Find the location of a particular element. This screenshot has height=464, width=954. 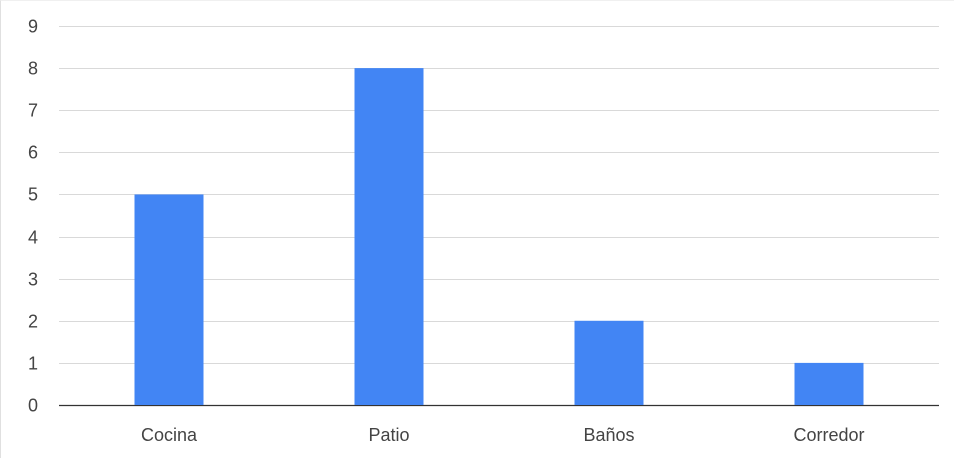

bar-corredor is located at coordinates (829, 383).